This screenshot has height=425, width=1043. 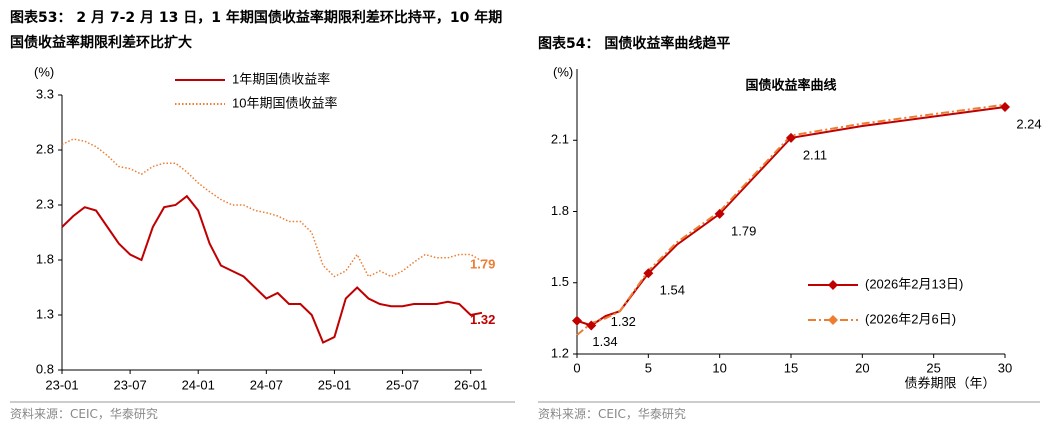 I want to click on y-tick-label: 1.2, so click(x=560, y=352).